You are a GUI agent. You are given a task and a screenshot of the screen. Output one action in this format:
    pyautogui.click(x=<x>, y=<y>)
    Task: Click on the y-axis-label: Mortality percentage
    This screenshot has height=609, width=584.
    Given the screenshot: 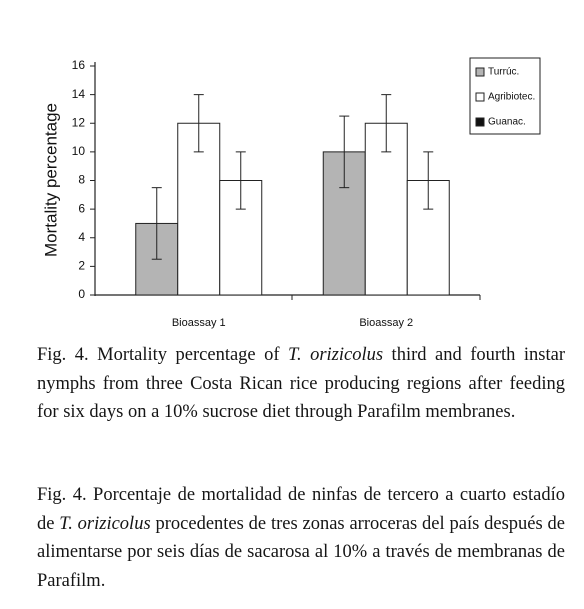 What is the action you would take?
    pyautogui.click(x=50, y=180)
    